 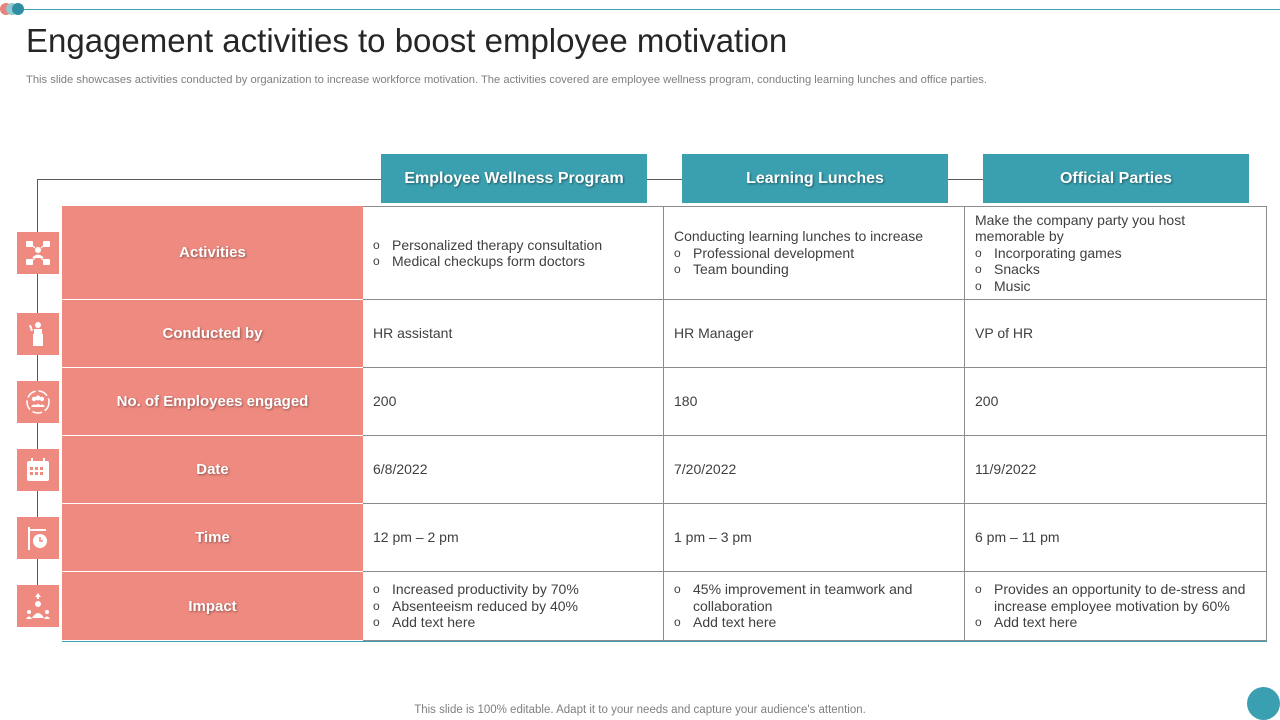 I want to click on table-cell-lunches: 1 pm – 3 pm, so click(x=814, y=538).